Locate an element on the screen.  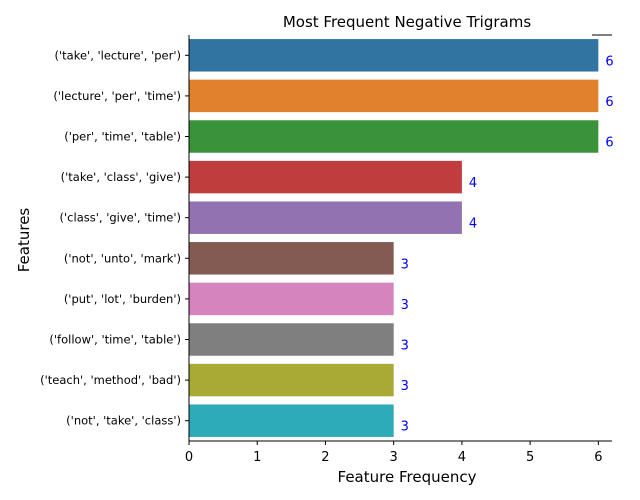
y-tick-label-7: ('follow', 'time', 'table') is located at coordinates (115, 340).